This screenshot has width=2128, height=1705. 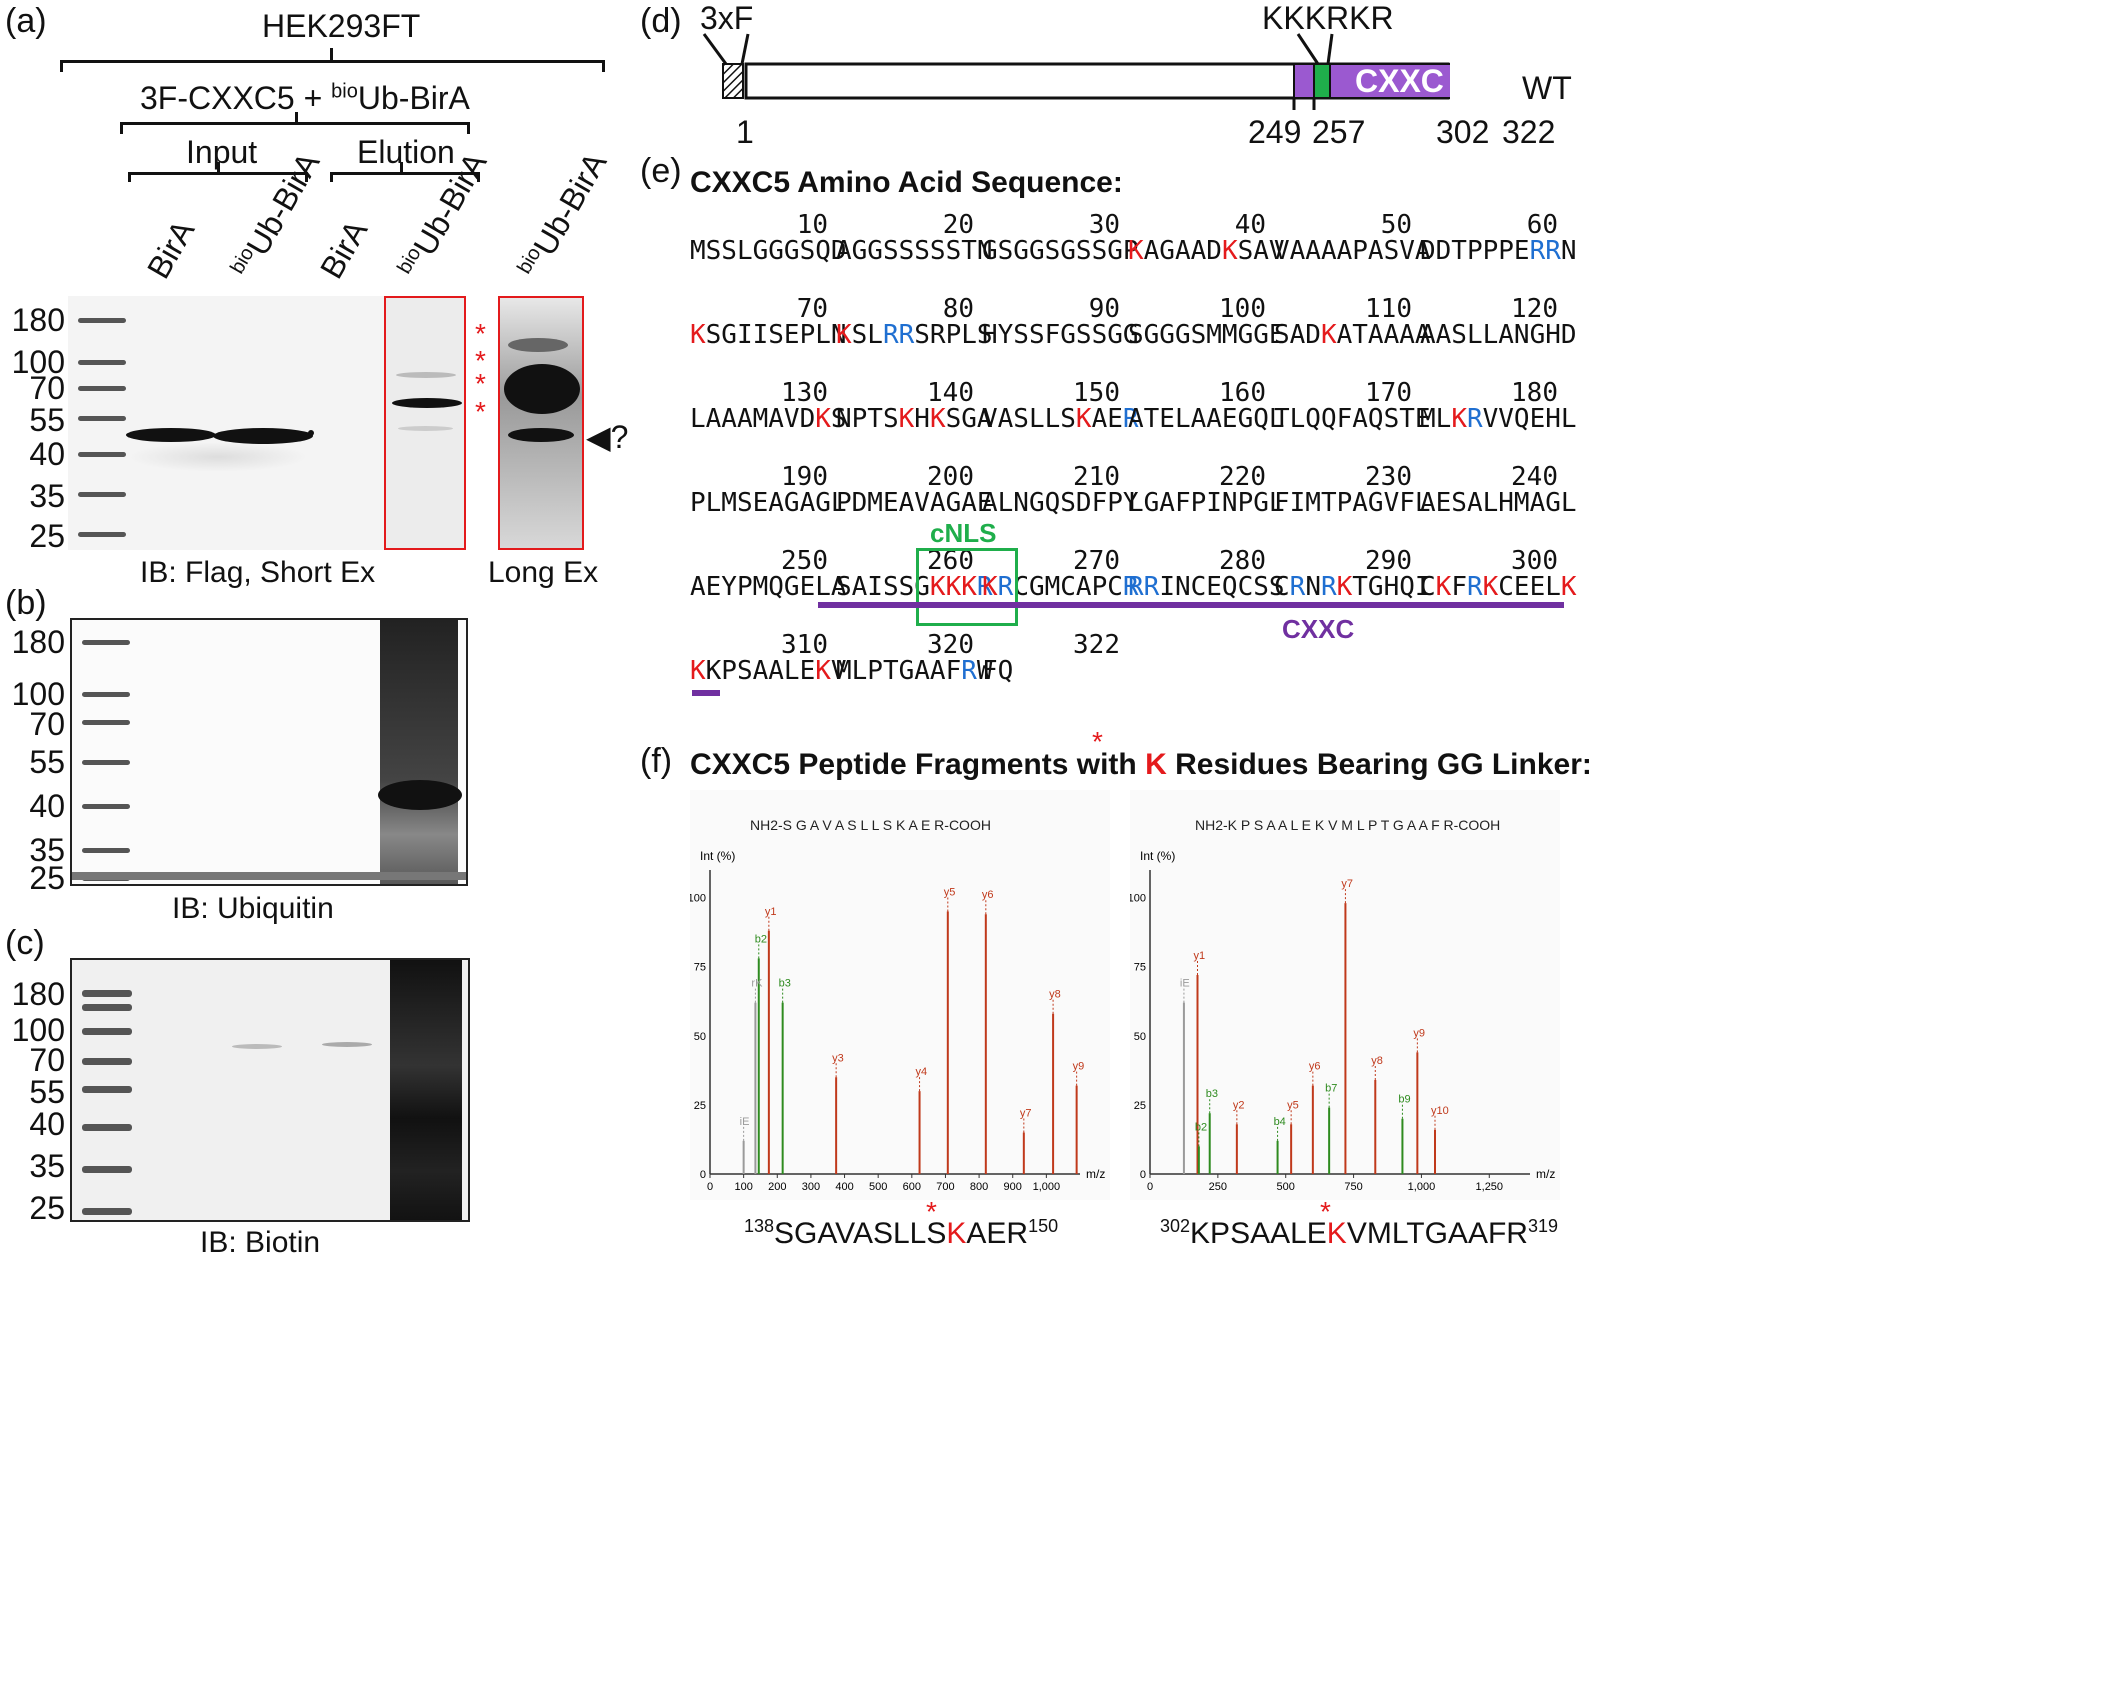 I want to click on sequence-block: KAGAADKSAV, so click(x=1206, y=251).